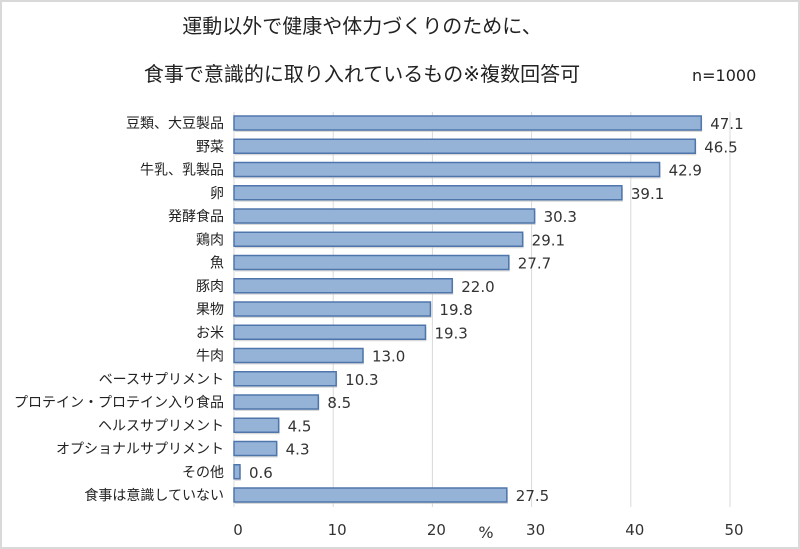  I want to click on x-tick-label: 10, so click(337, 530).